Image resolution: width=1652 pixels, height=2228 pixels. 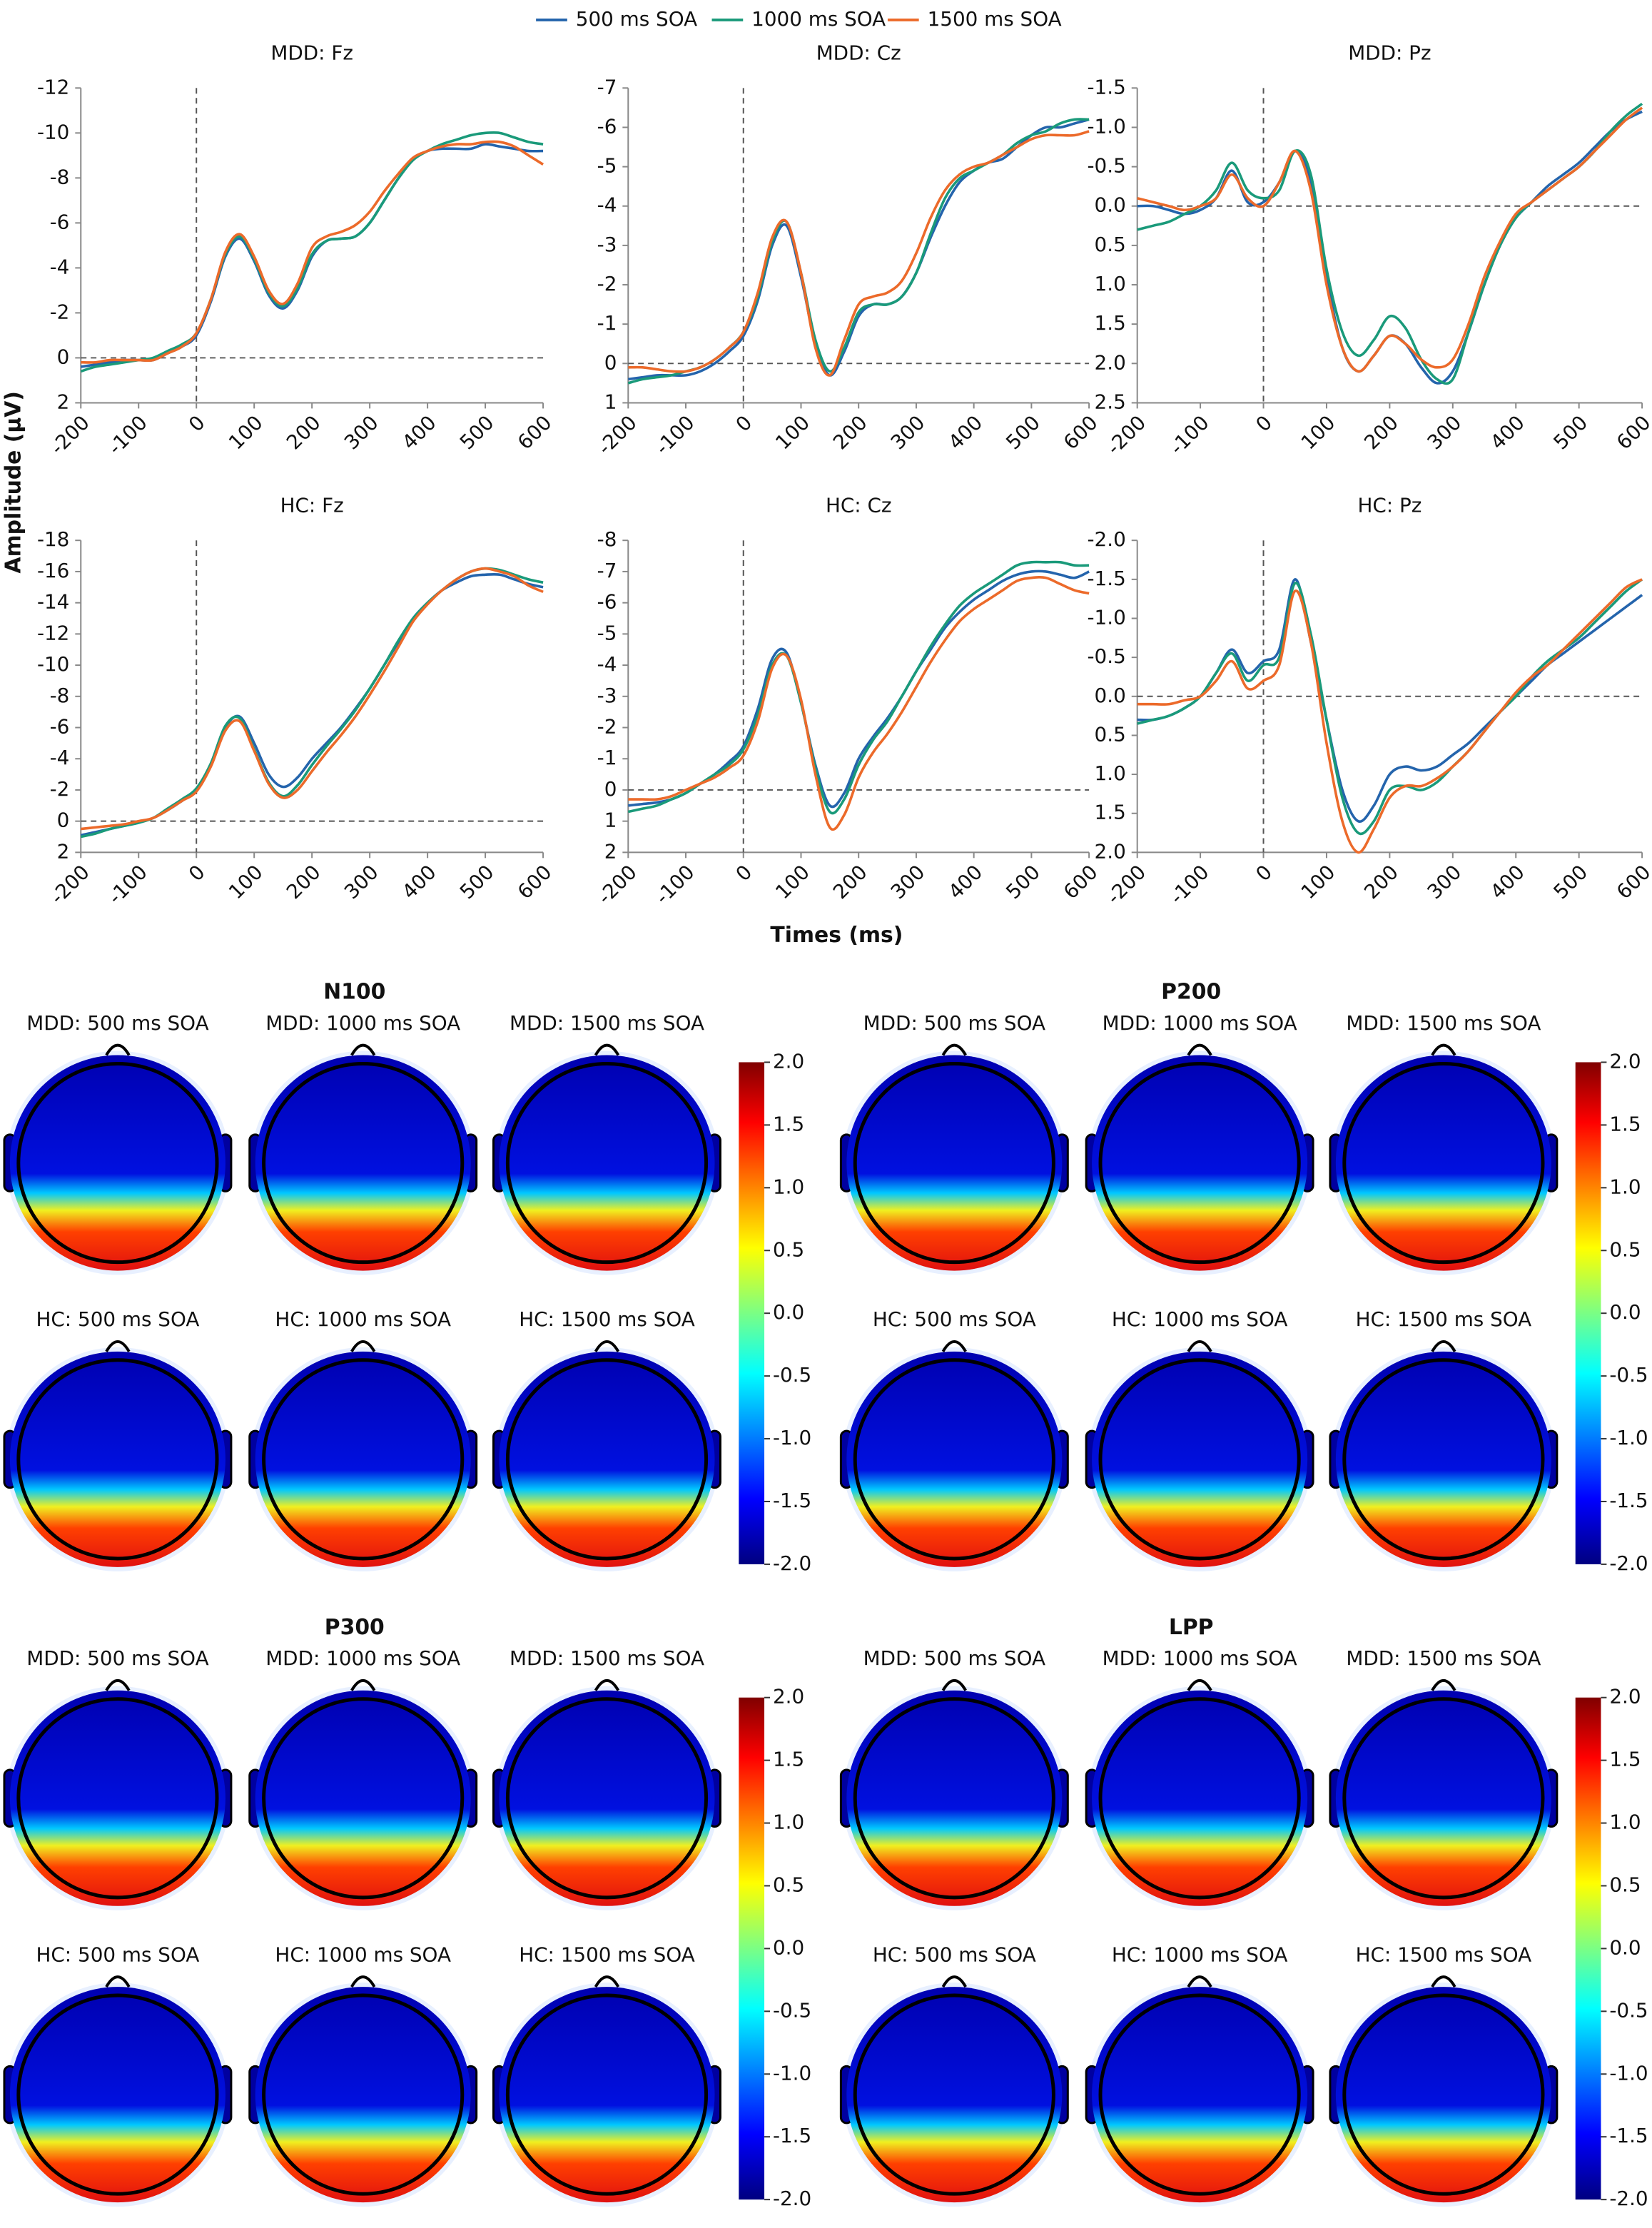 I want to click on y-tick-label: -10, so click(x=53, y=131).